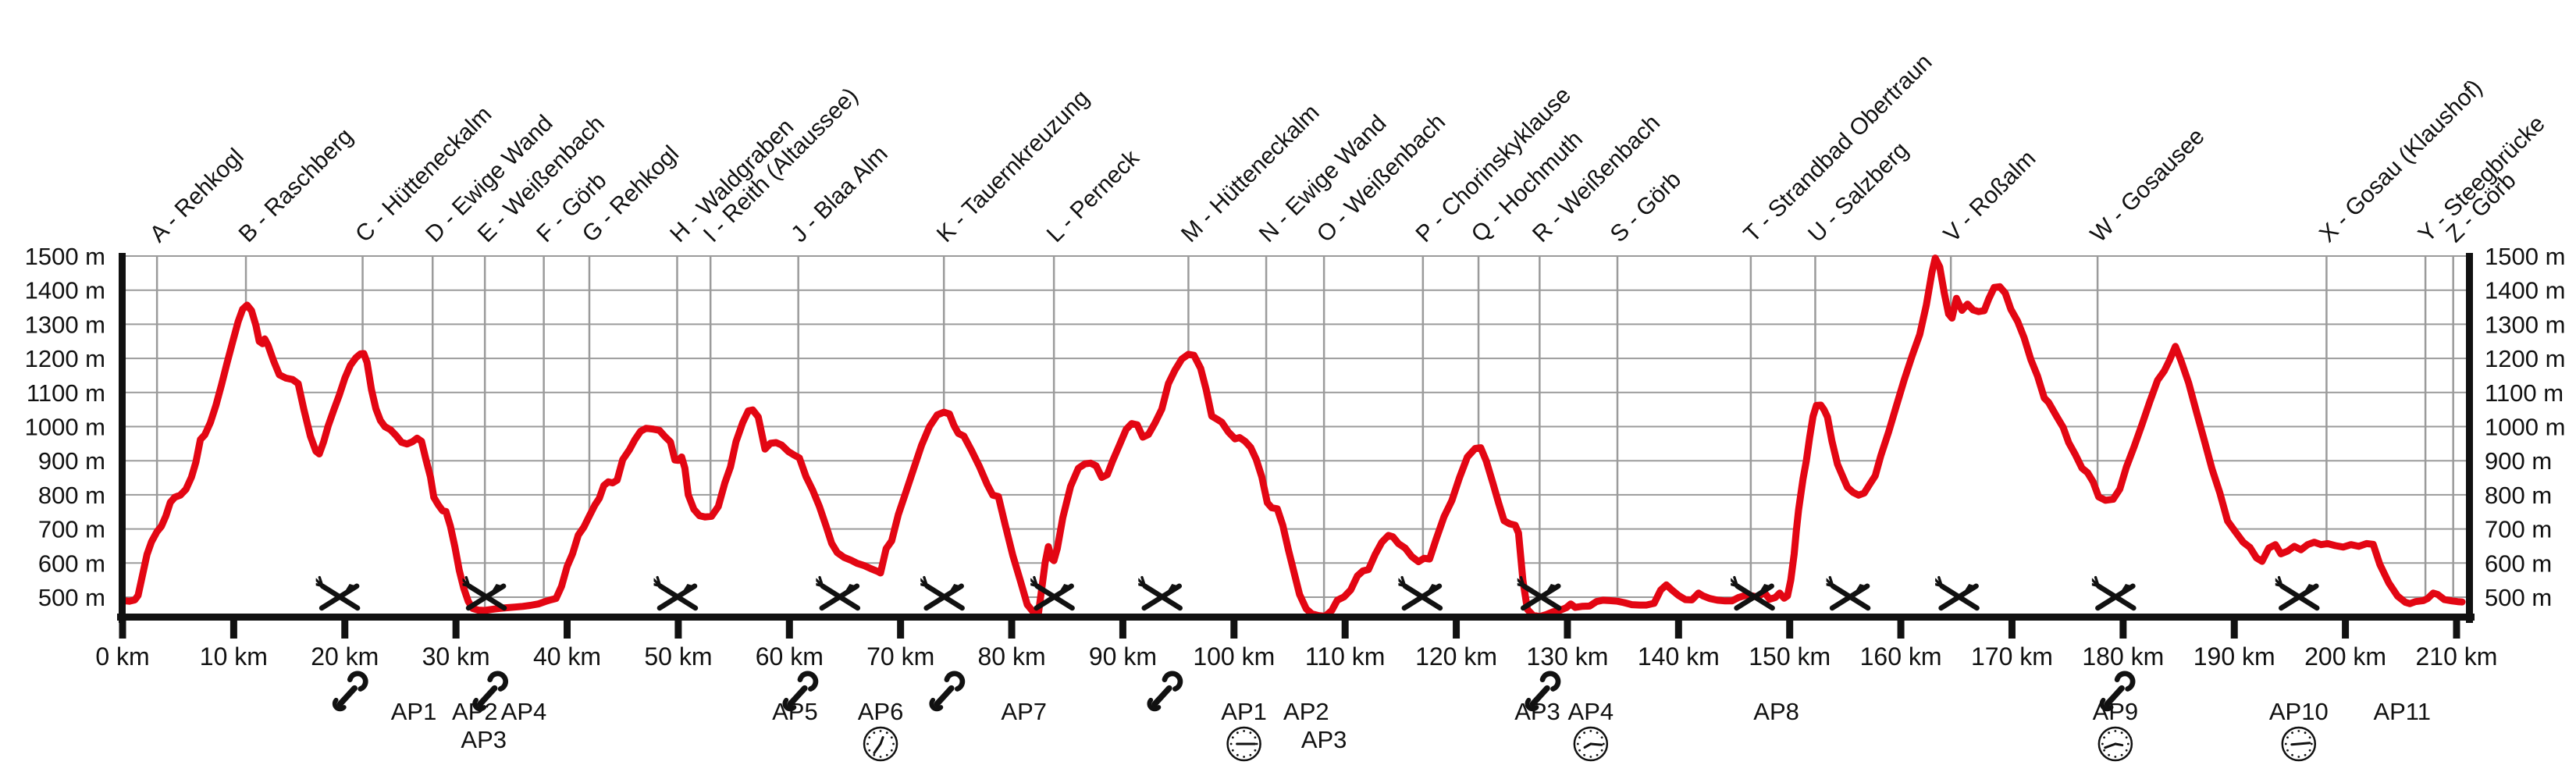 This screenshot has height=765, width=2576. What do you see at coordinates (2148, 185) in the screenshot?
I see `checkpoint-label: W - Gosausee` at bounding box center [2148, 185].